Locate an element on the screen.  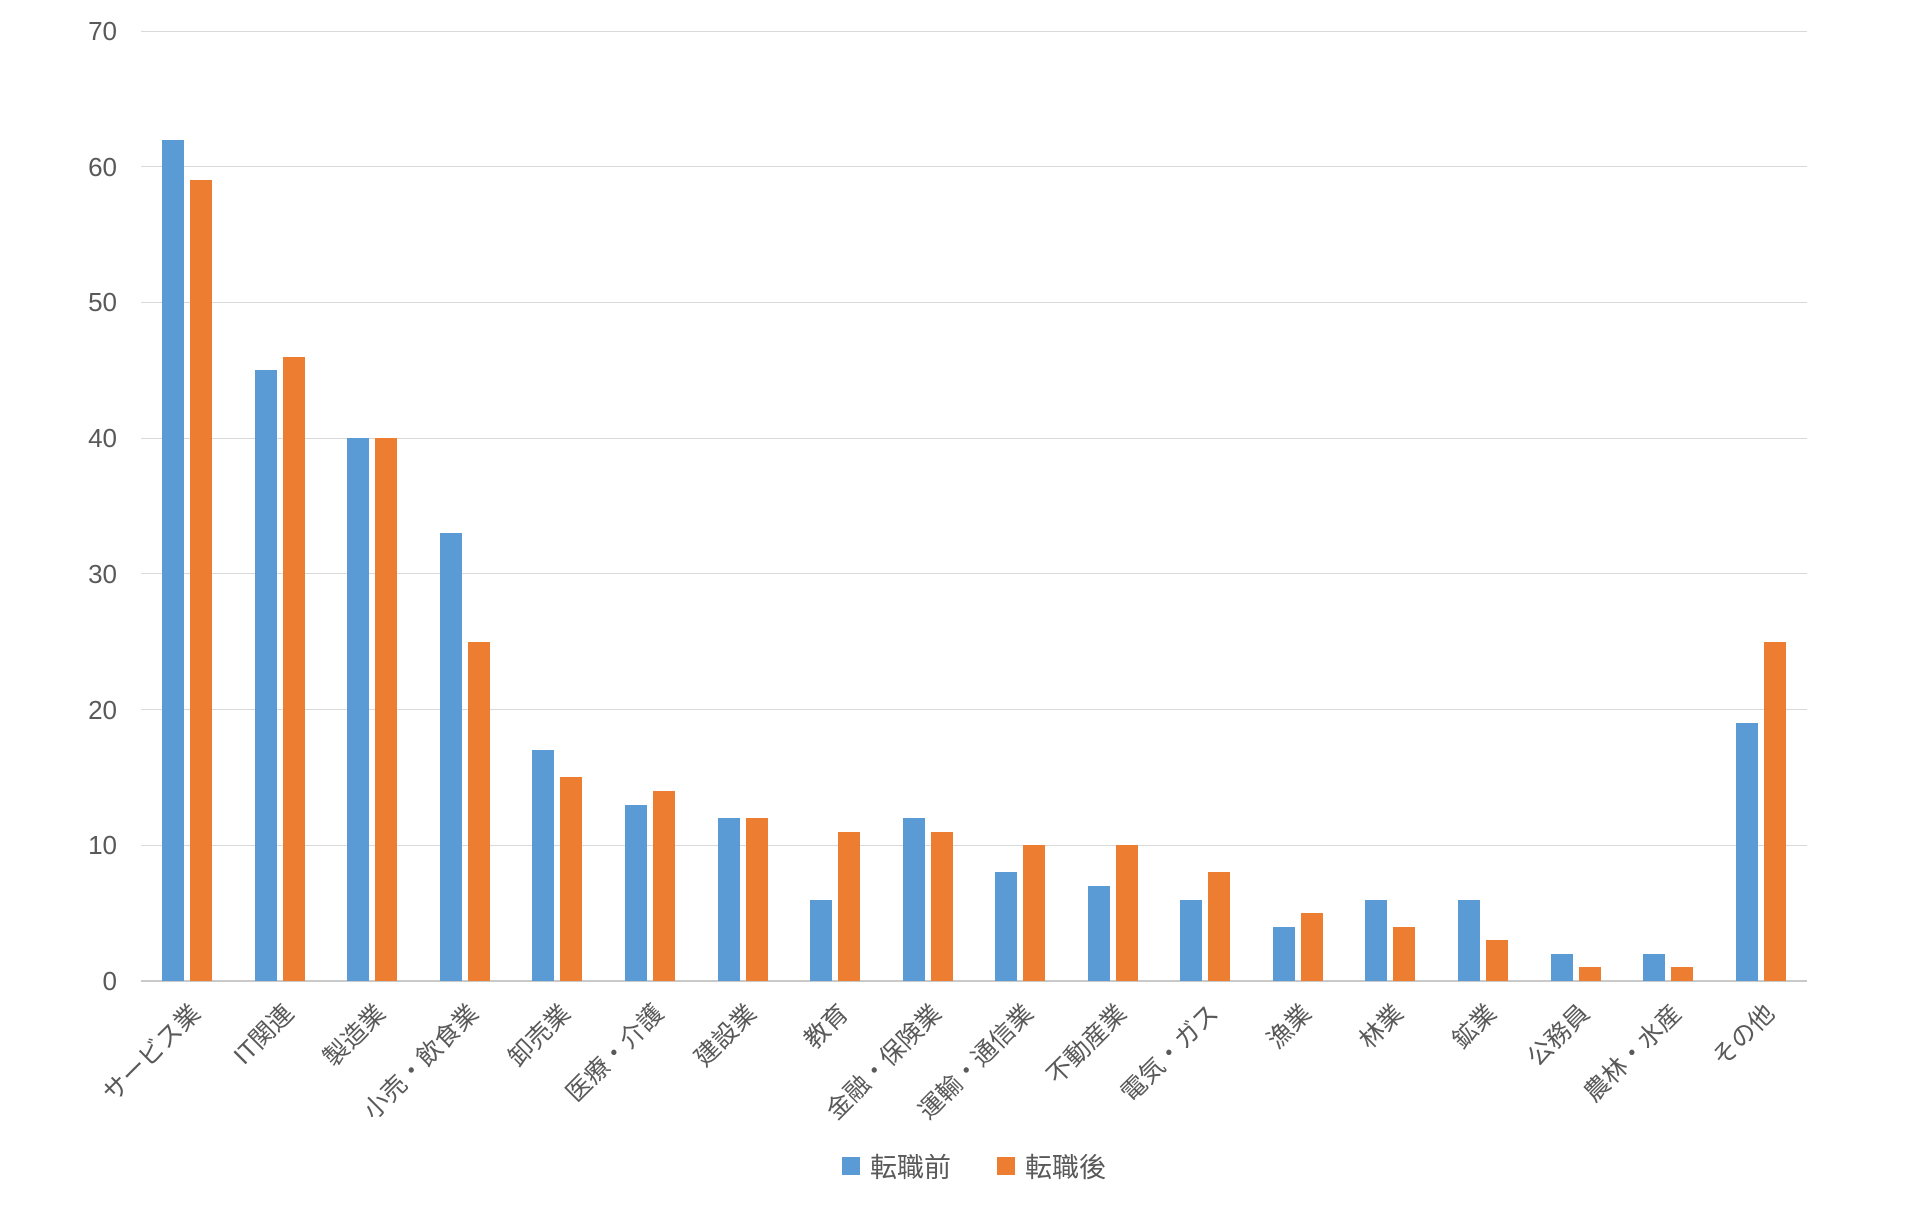
y-tick-label: 40 is located at coordinates (102, 438).